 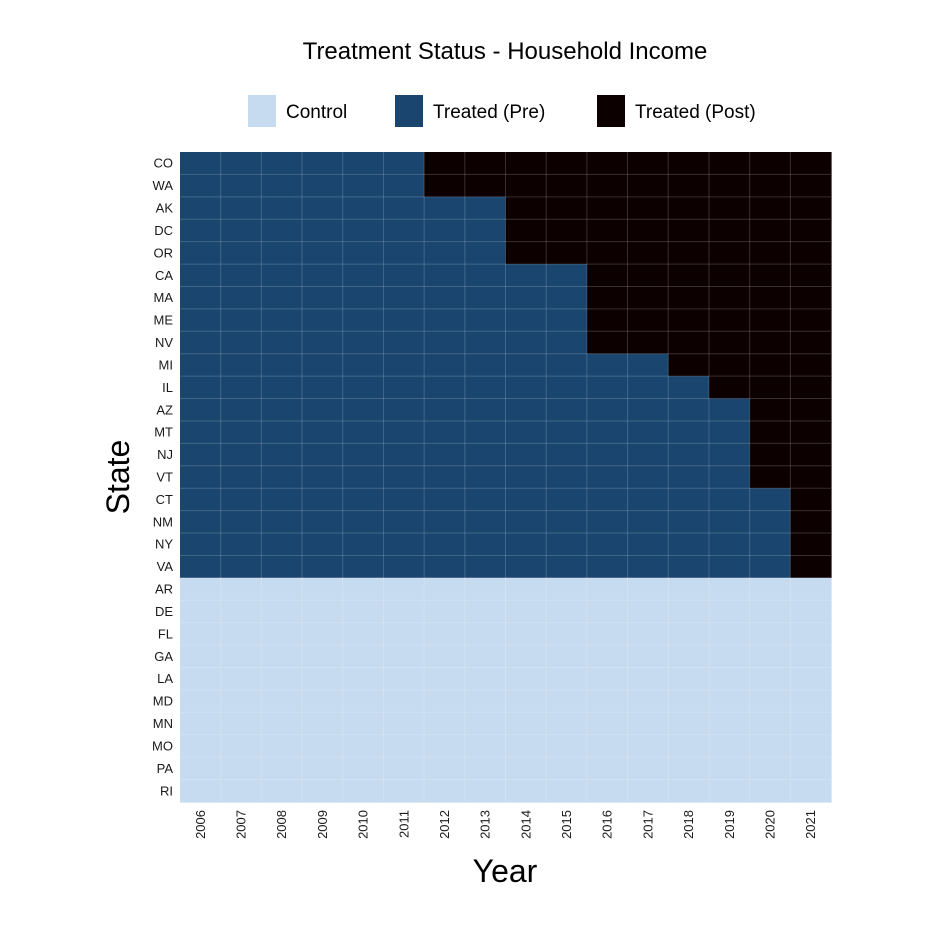 What do you see at coordinates (607, 522) in the screenshot?
I see `heatmap-cell-nm-2016` at bounding box center [607, 522].